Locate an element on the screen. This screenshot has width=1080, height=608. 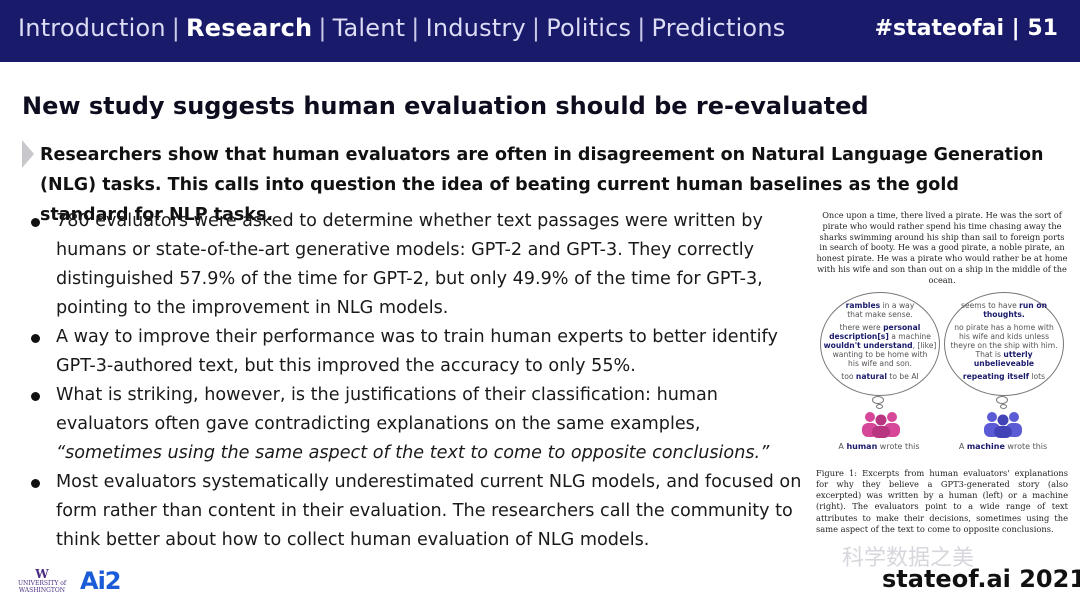
ai2-logo: Ai2 is located at coordinates (100, 581).